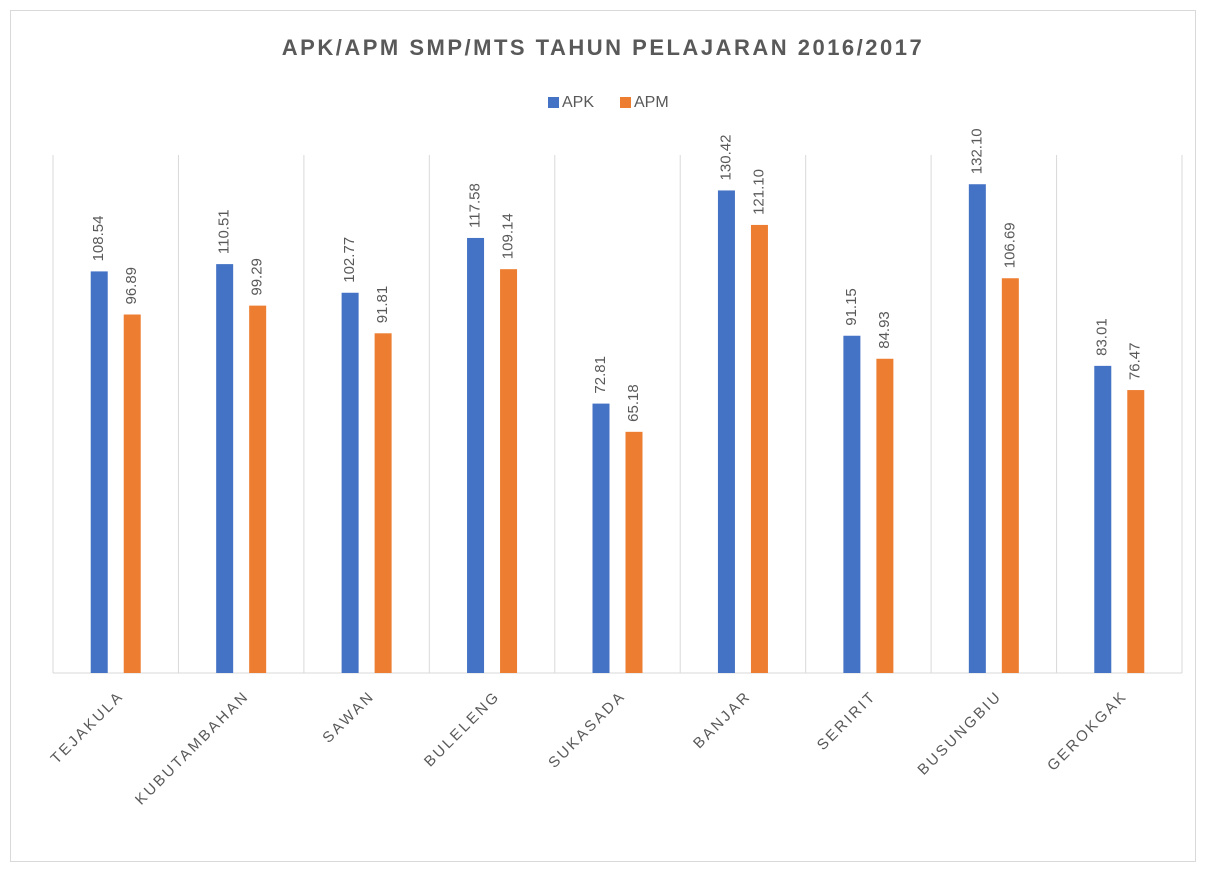 The height and width of the screenshot is (872, 1206). I want to click on data-label: 91.81, so click(382, 305).